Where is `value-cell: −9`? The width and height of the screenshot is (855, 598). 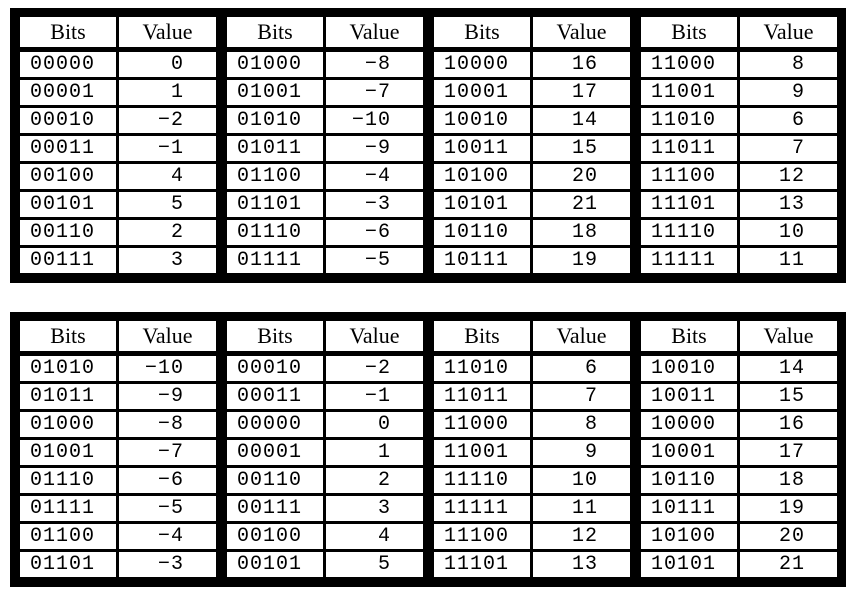
value-cell: −9 is located at coordinates (167, 396).